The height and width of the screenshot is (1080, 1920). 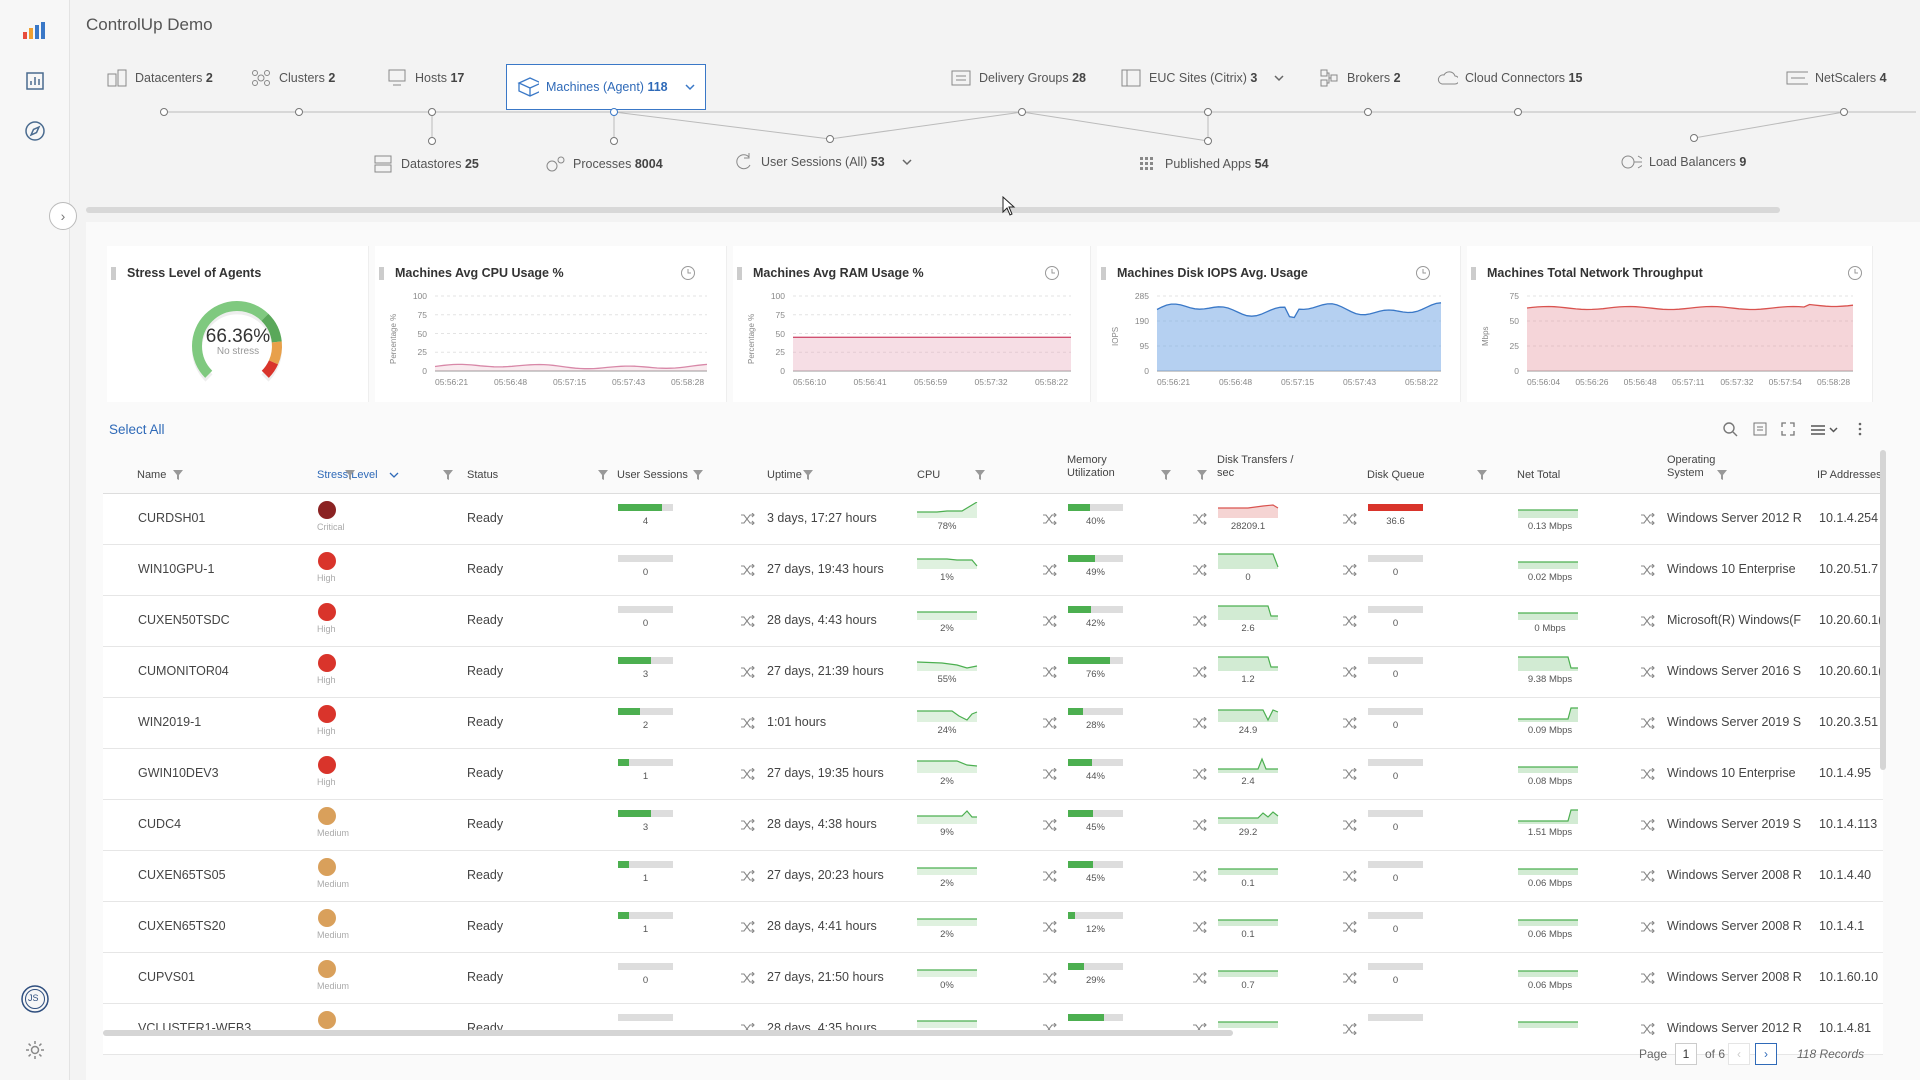 I want to click on more-options-icon, so click(x=1860, y=429).